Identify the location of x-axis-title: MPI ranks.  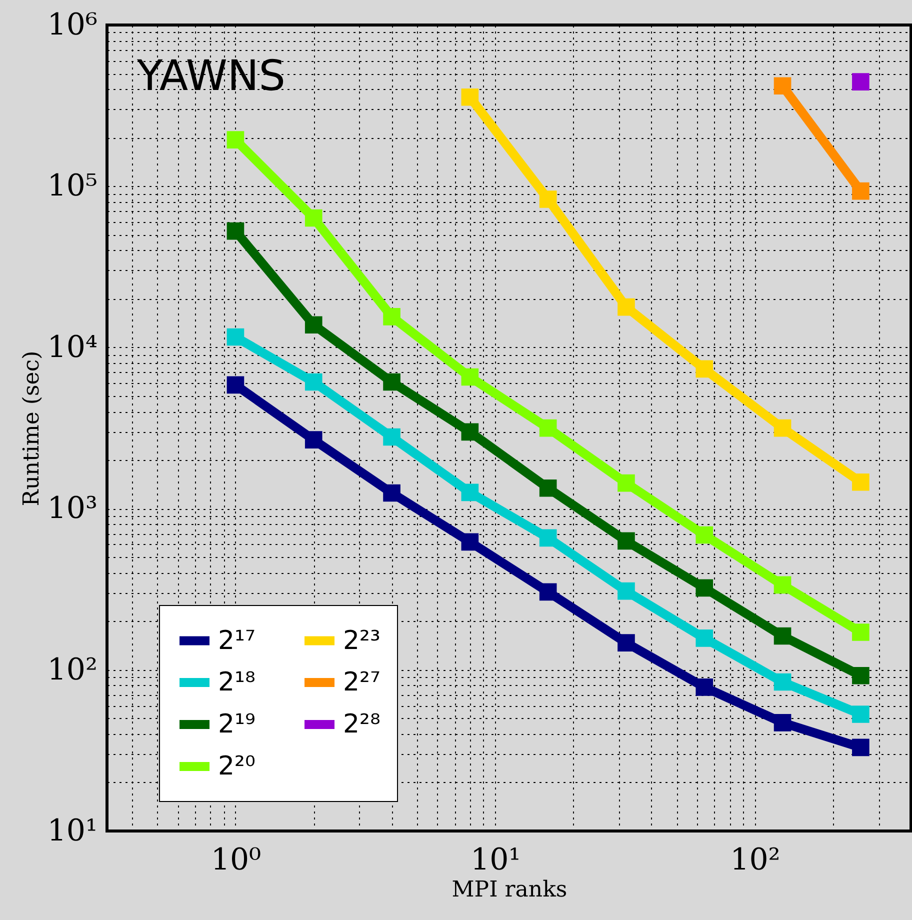
(510, 890).